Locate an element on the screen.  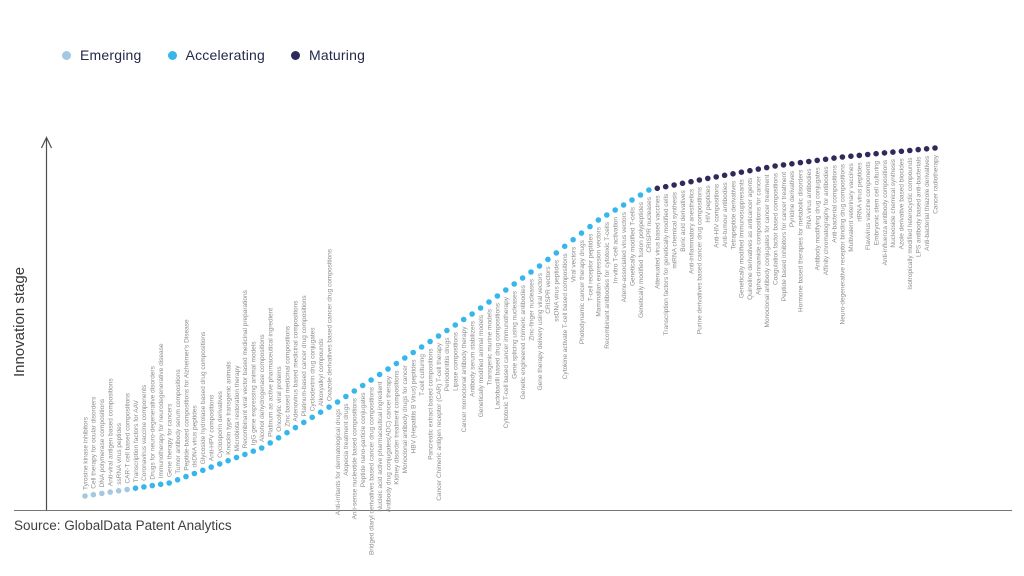
data-point-label: rtRNA virus peptides is located at coordinates (860, 192).